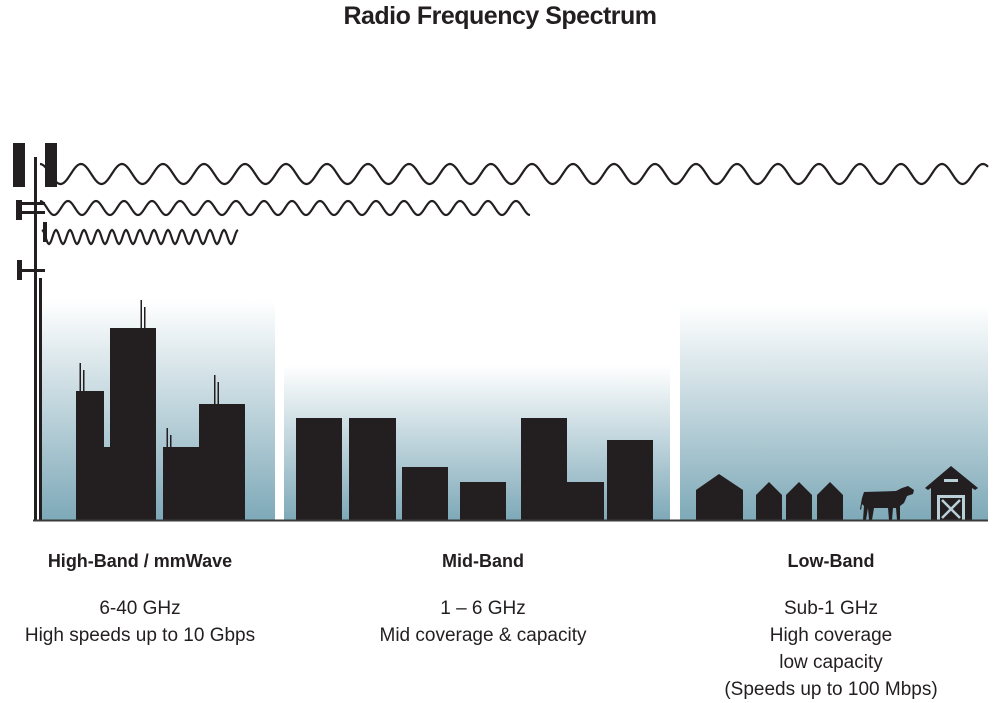 This screenshot has width=1000, height=703. Describe the element at coordinates (514, 174) in the screenshot. I see `low-band-wave` at that location.